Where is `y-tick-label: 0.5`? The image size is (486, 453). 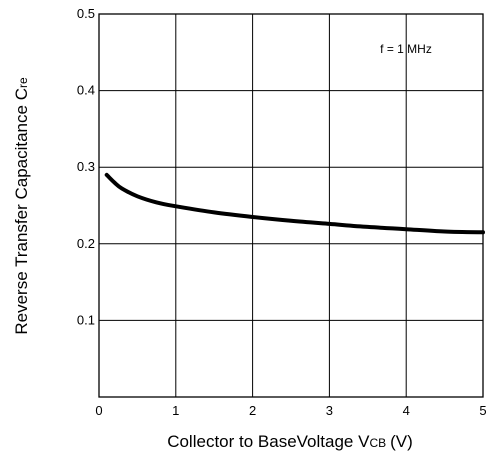 y-tick-label: 0.5 is located at coordinates (86, 13).